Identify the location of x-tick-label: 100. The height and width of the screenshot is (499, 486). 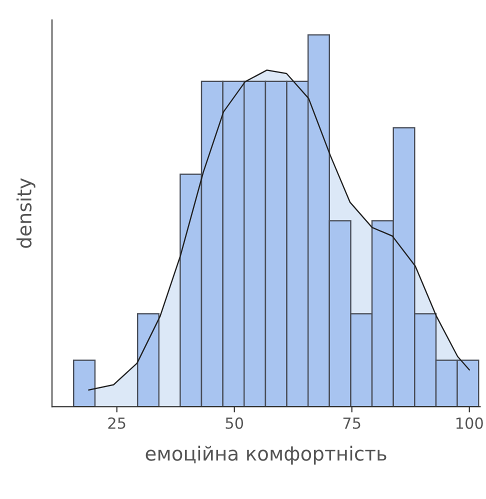
(469, 423).